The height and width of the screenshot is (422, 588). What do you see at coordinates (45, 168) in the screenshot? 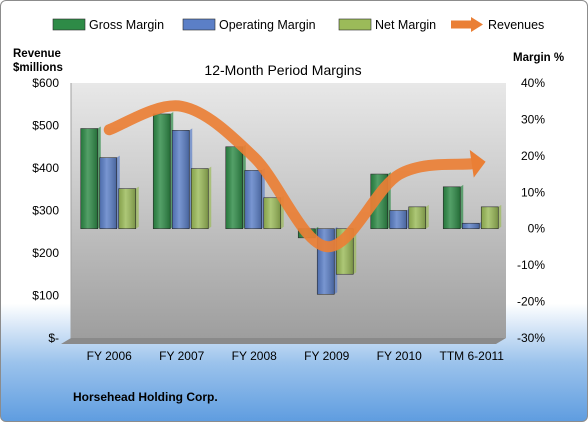
I see `left-tick-label: $400` at bounding box center [45, 168].